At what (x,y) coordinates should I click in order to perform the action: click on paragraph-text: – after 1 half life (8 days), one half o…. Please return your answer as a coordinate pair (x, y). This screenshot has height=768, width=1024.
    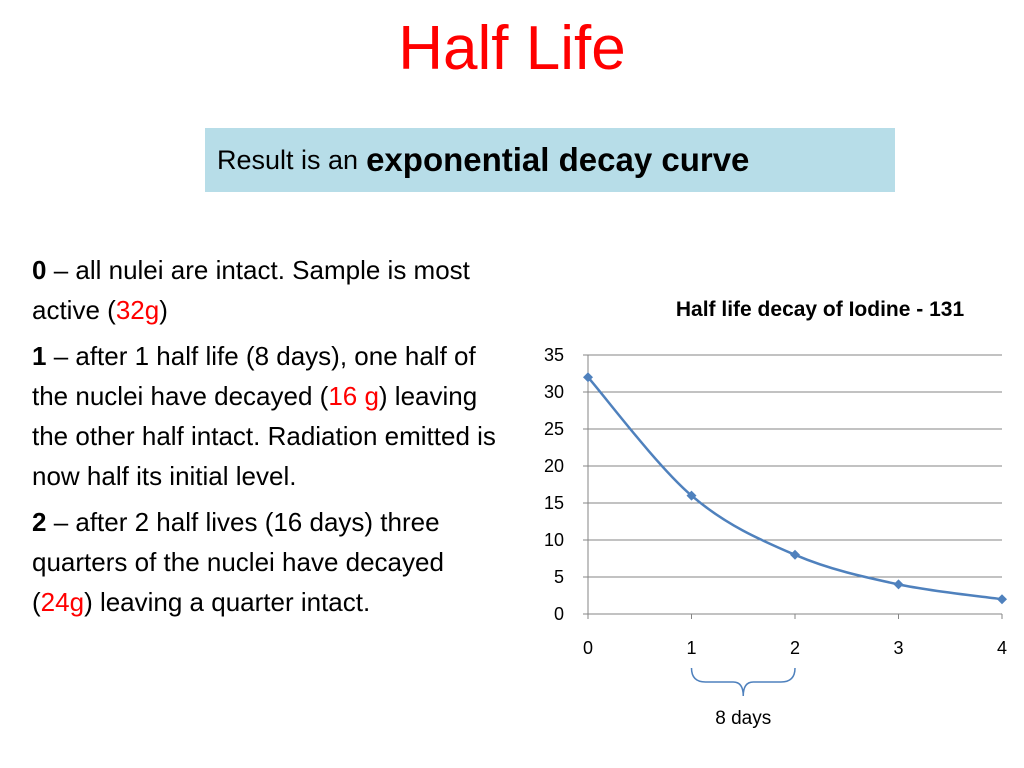
    Looking at the image, I should click on (254, 376).